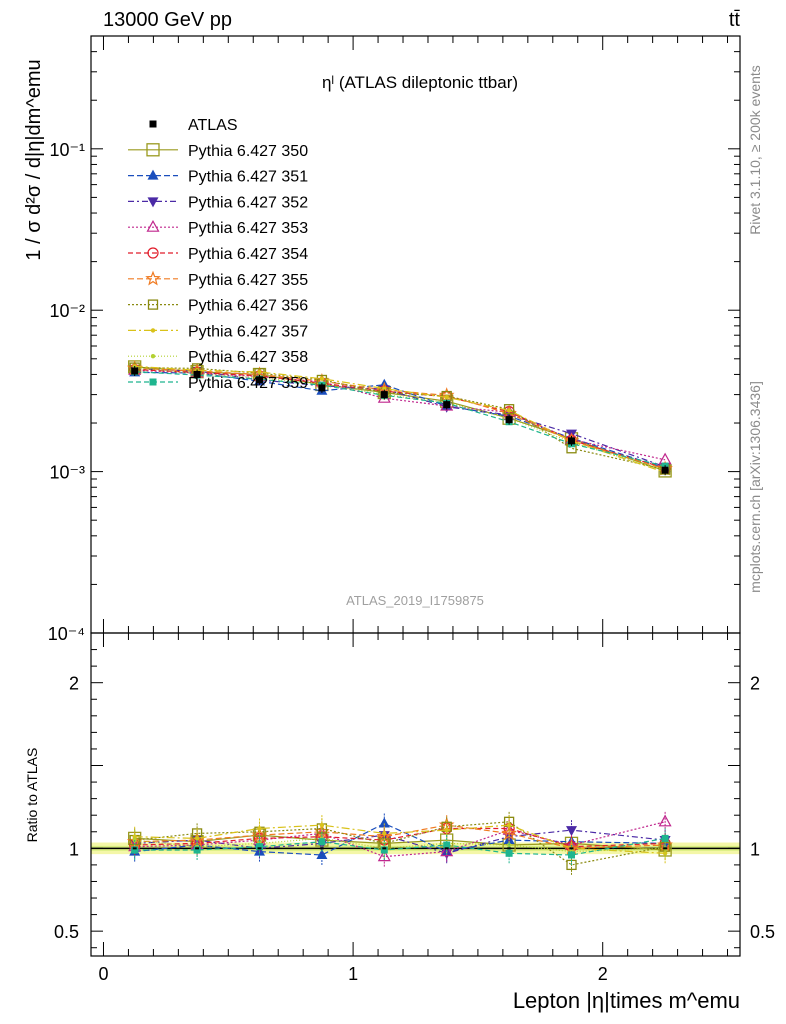 This screenshot has height=1024, width=786. Describe the element at coordinates (248, 202) in the screenshot. I see `legend-label-2: Pythia 6.427 352` at that location.